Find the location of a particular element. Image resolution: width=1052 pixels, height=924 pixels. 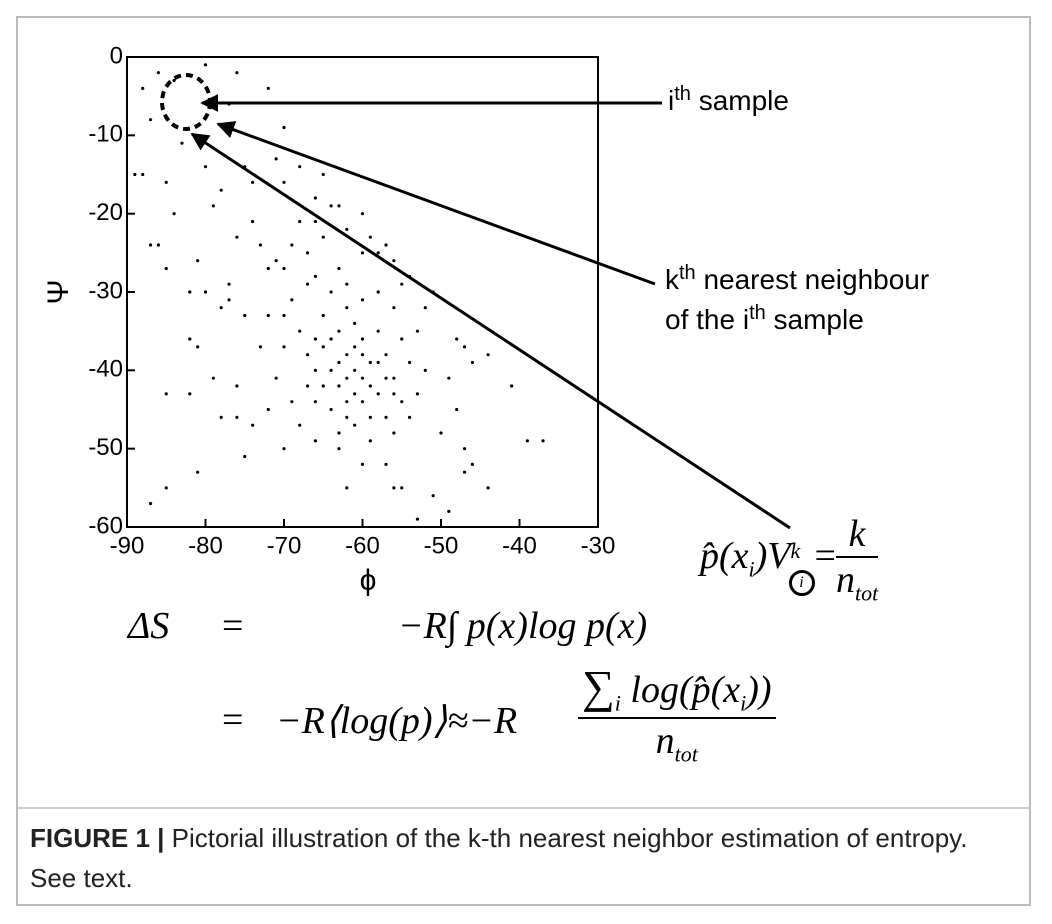

eq-text: ΔS is located at coordinates (149, 626).